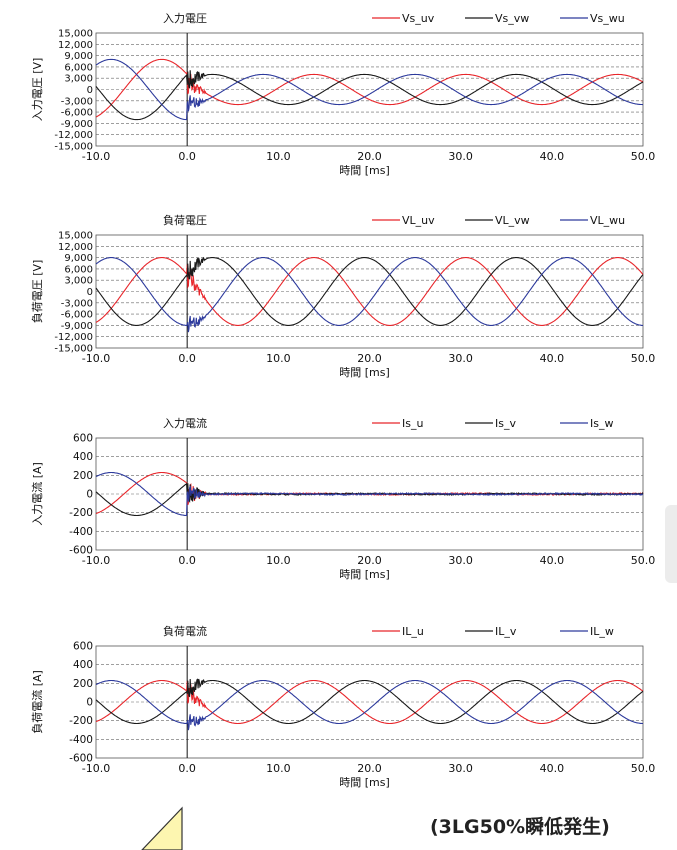 This screenshot has height=850, width=677. Describe the element at coordinates (418, 18) in the screenshot. I see `legend-label: Vs_uv` at that location.